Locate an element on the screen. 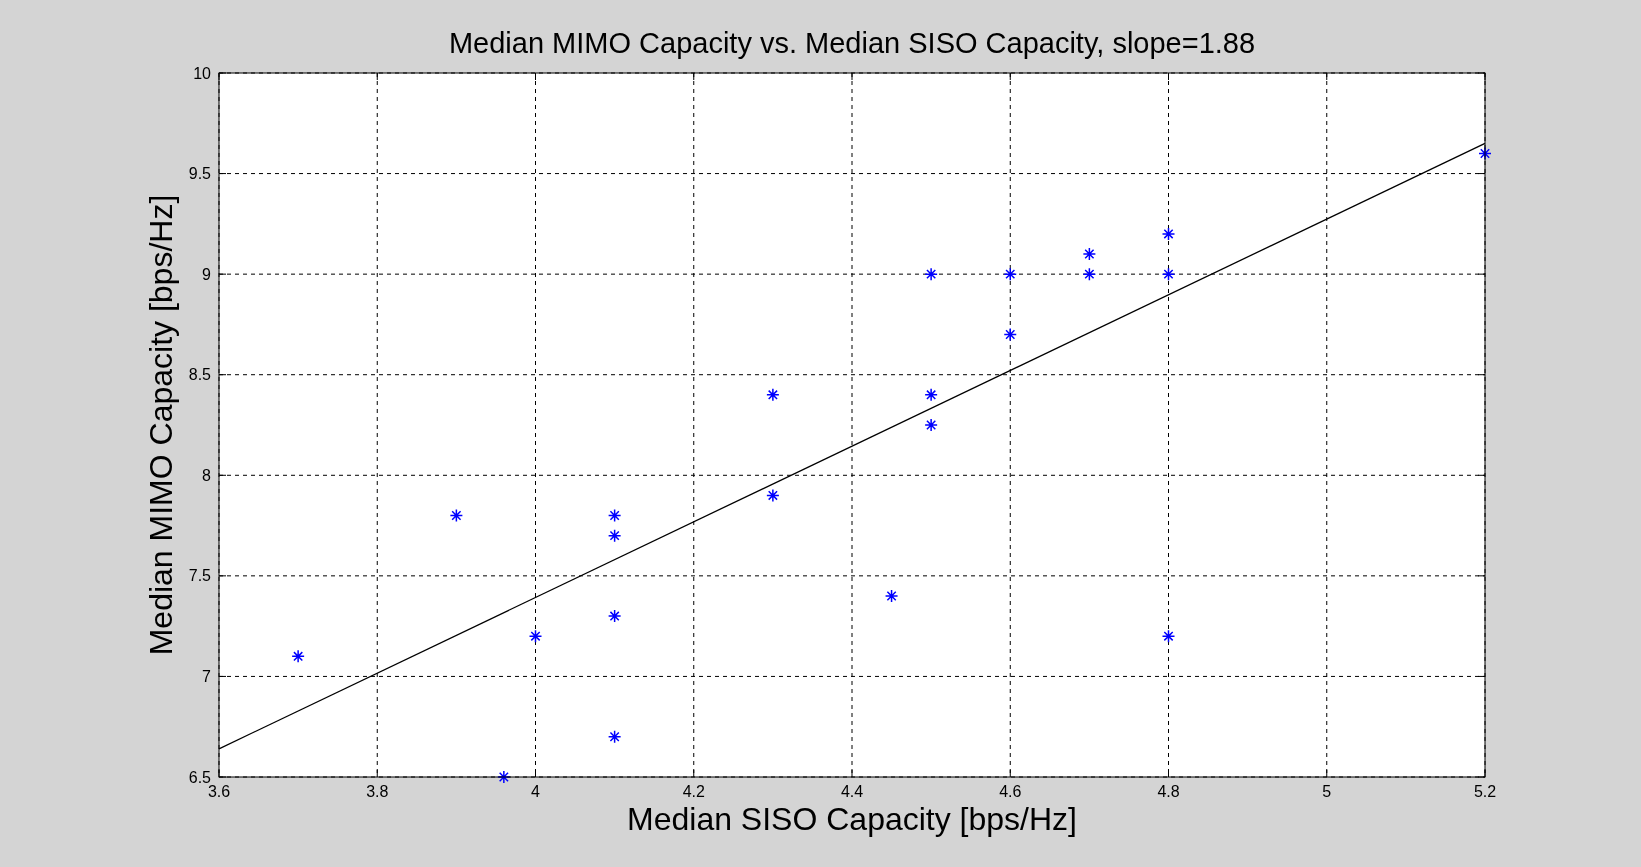 The image size is (1641, 867). x-tick-label: 3.8 is located at coordinates (377, 791).